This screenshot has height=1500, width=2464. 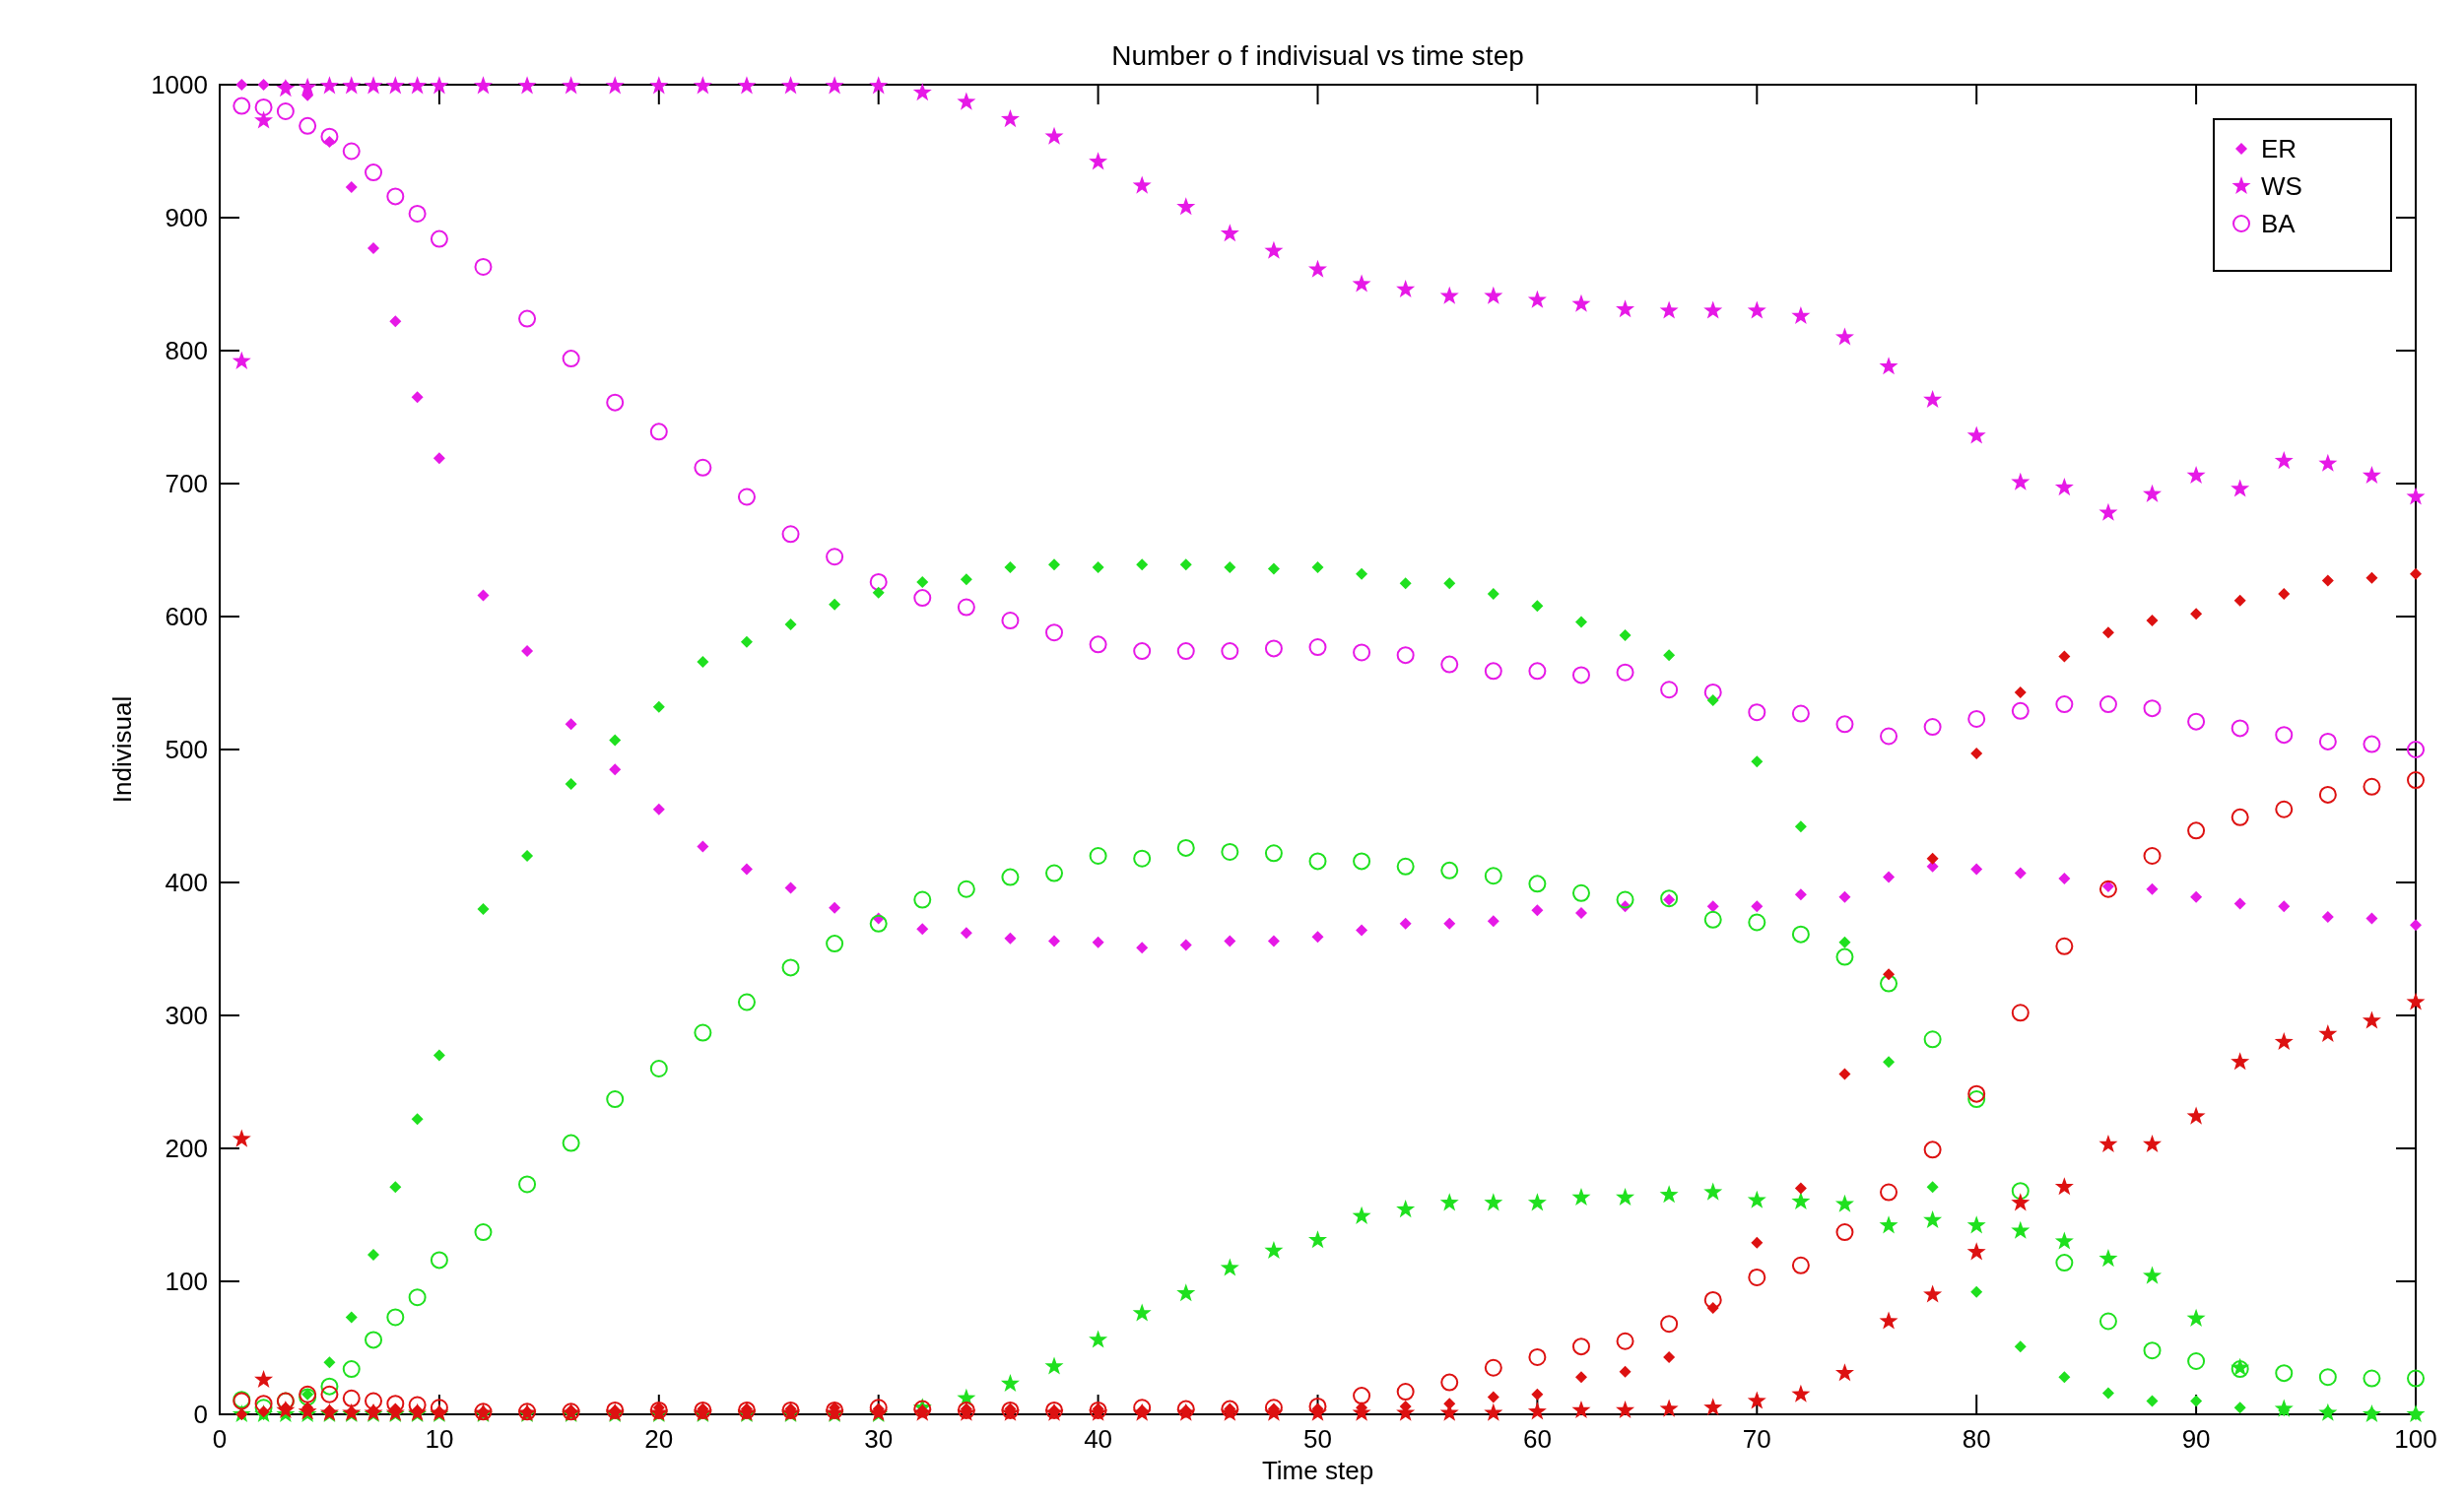 What do you see at coordinates (1317, 1439) in the screenshot?
I see `x-tick-label: 50` at bounding box center [1317, 1439].